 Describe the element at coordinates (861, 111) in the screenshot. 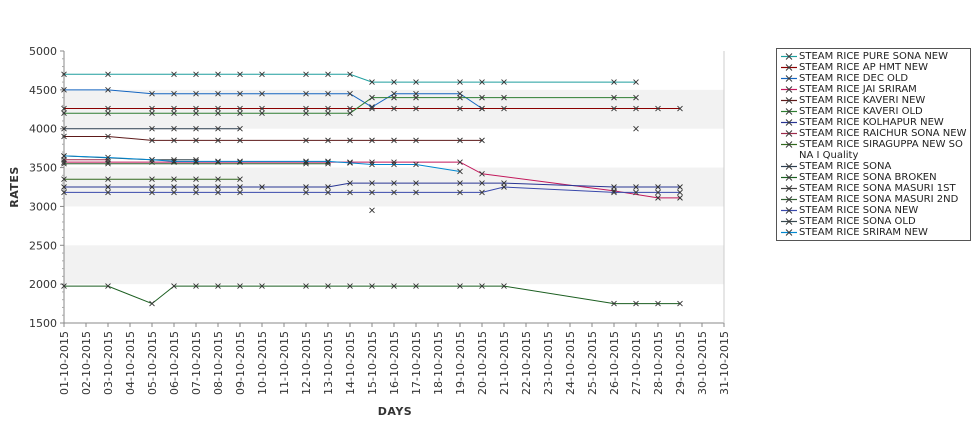

I see `legend-label: STEAM RICE KAVERI OLD` at that location.